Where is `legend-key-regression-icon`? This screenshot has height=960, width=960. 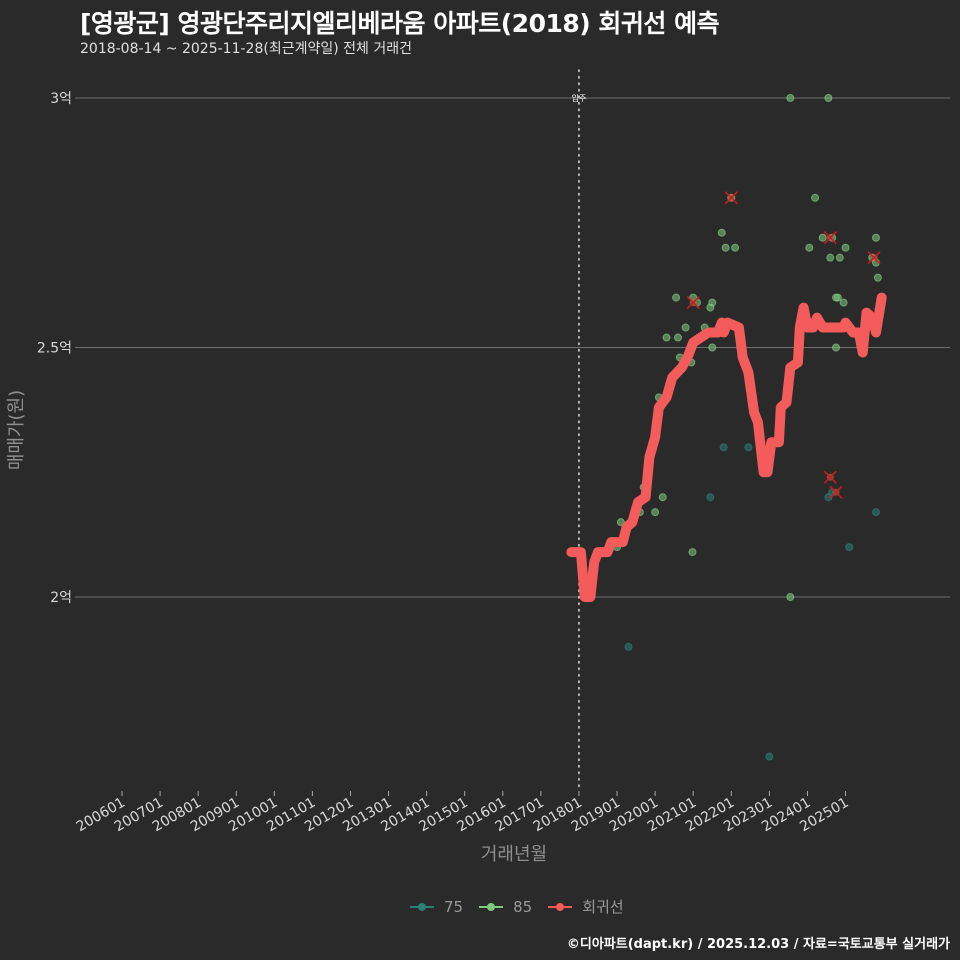 legend-key-regression-icon is located at coordinates (560, 907).